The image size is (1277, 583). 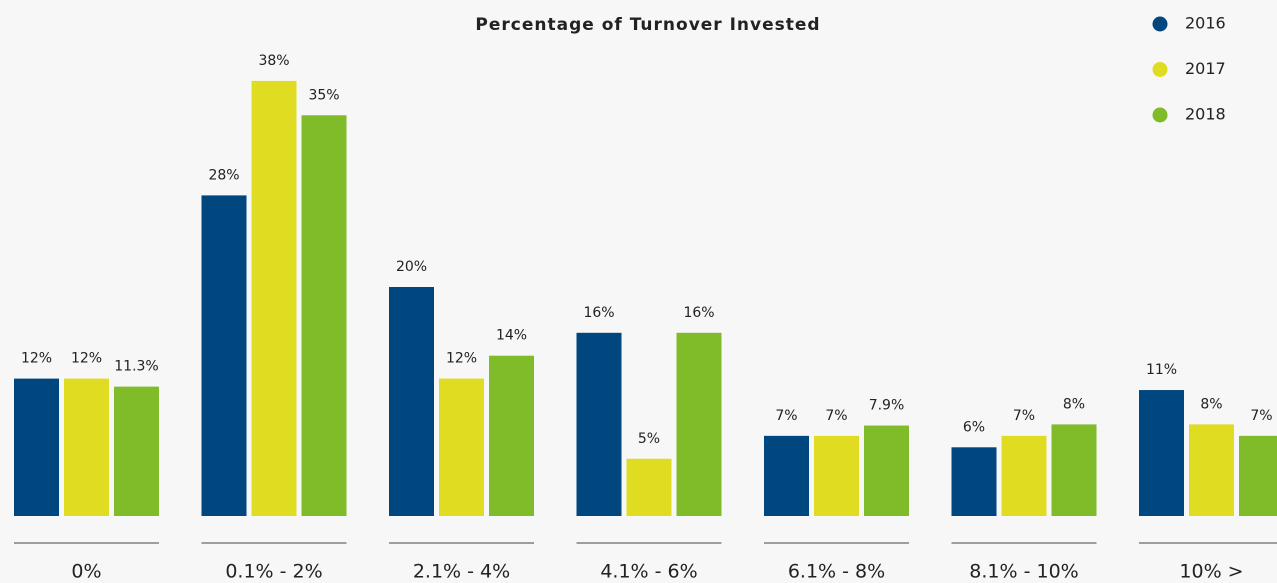 I want to click on x-tick-label: 4.1% - 6%, so click(x=648, y=572).